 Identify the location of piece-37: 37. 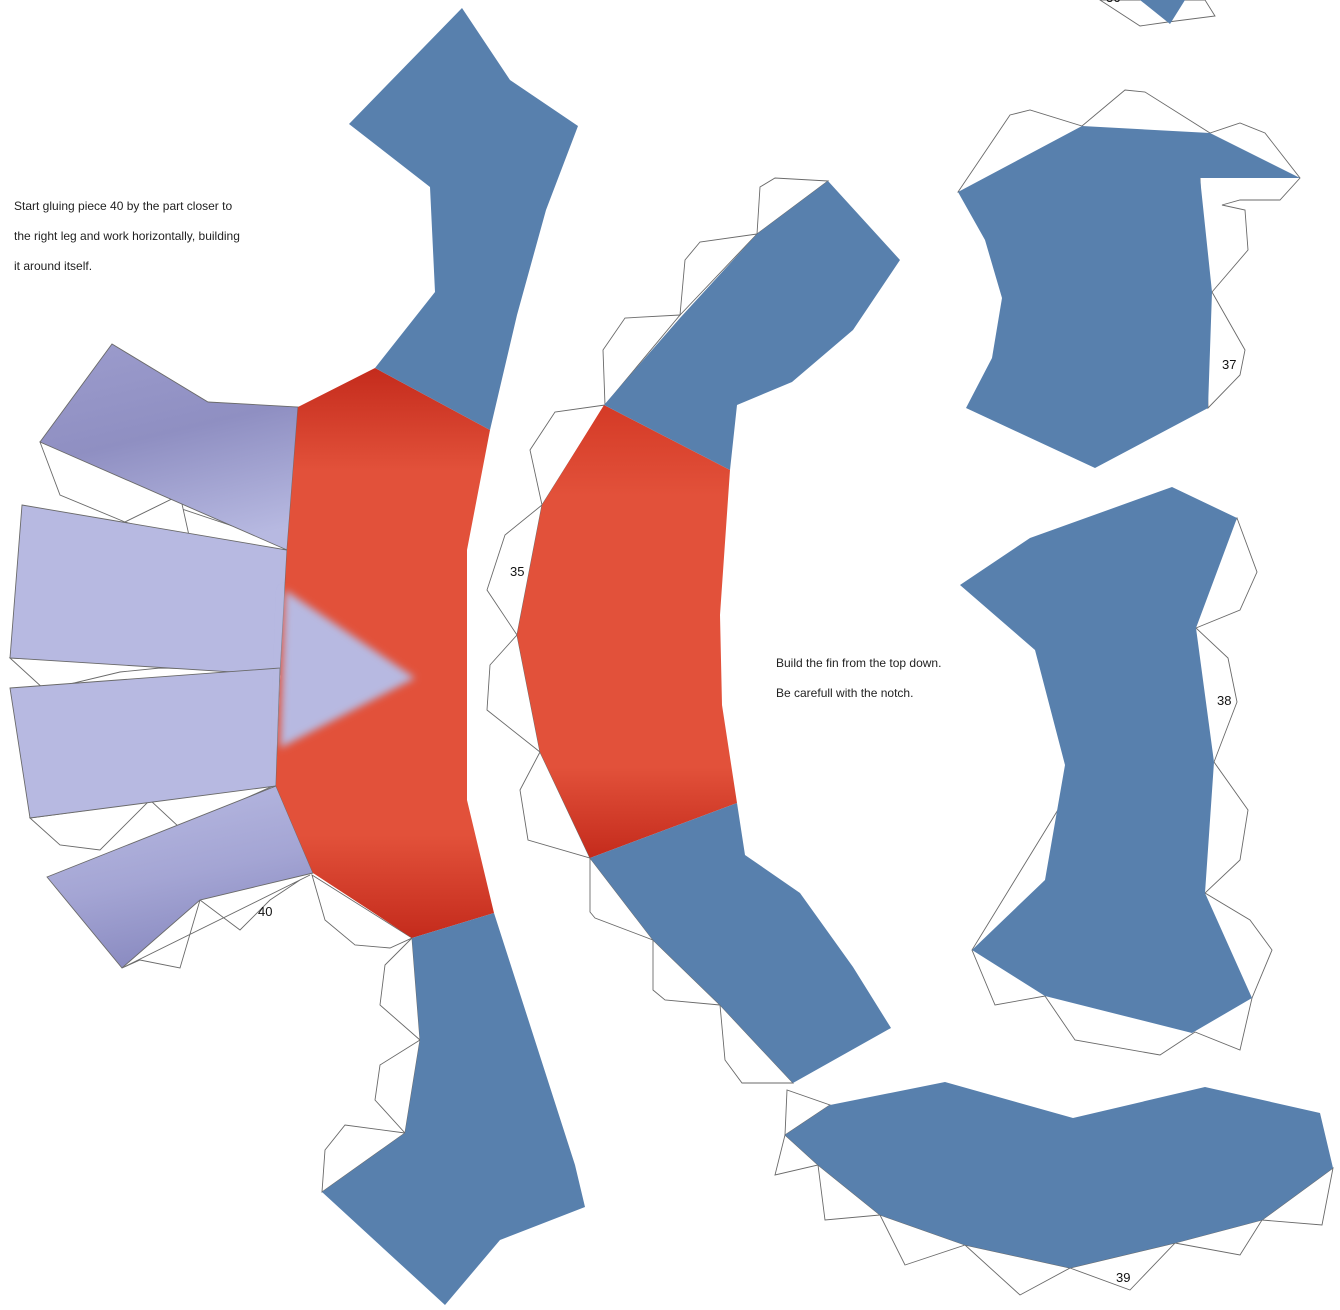
(1129, 278).